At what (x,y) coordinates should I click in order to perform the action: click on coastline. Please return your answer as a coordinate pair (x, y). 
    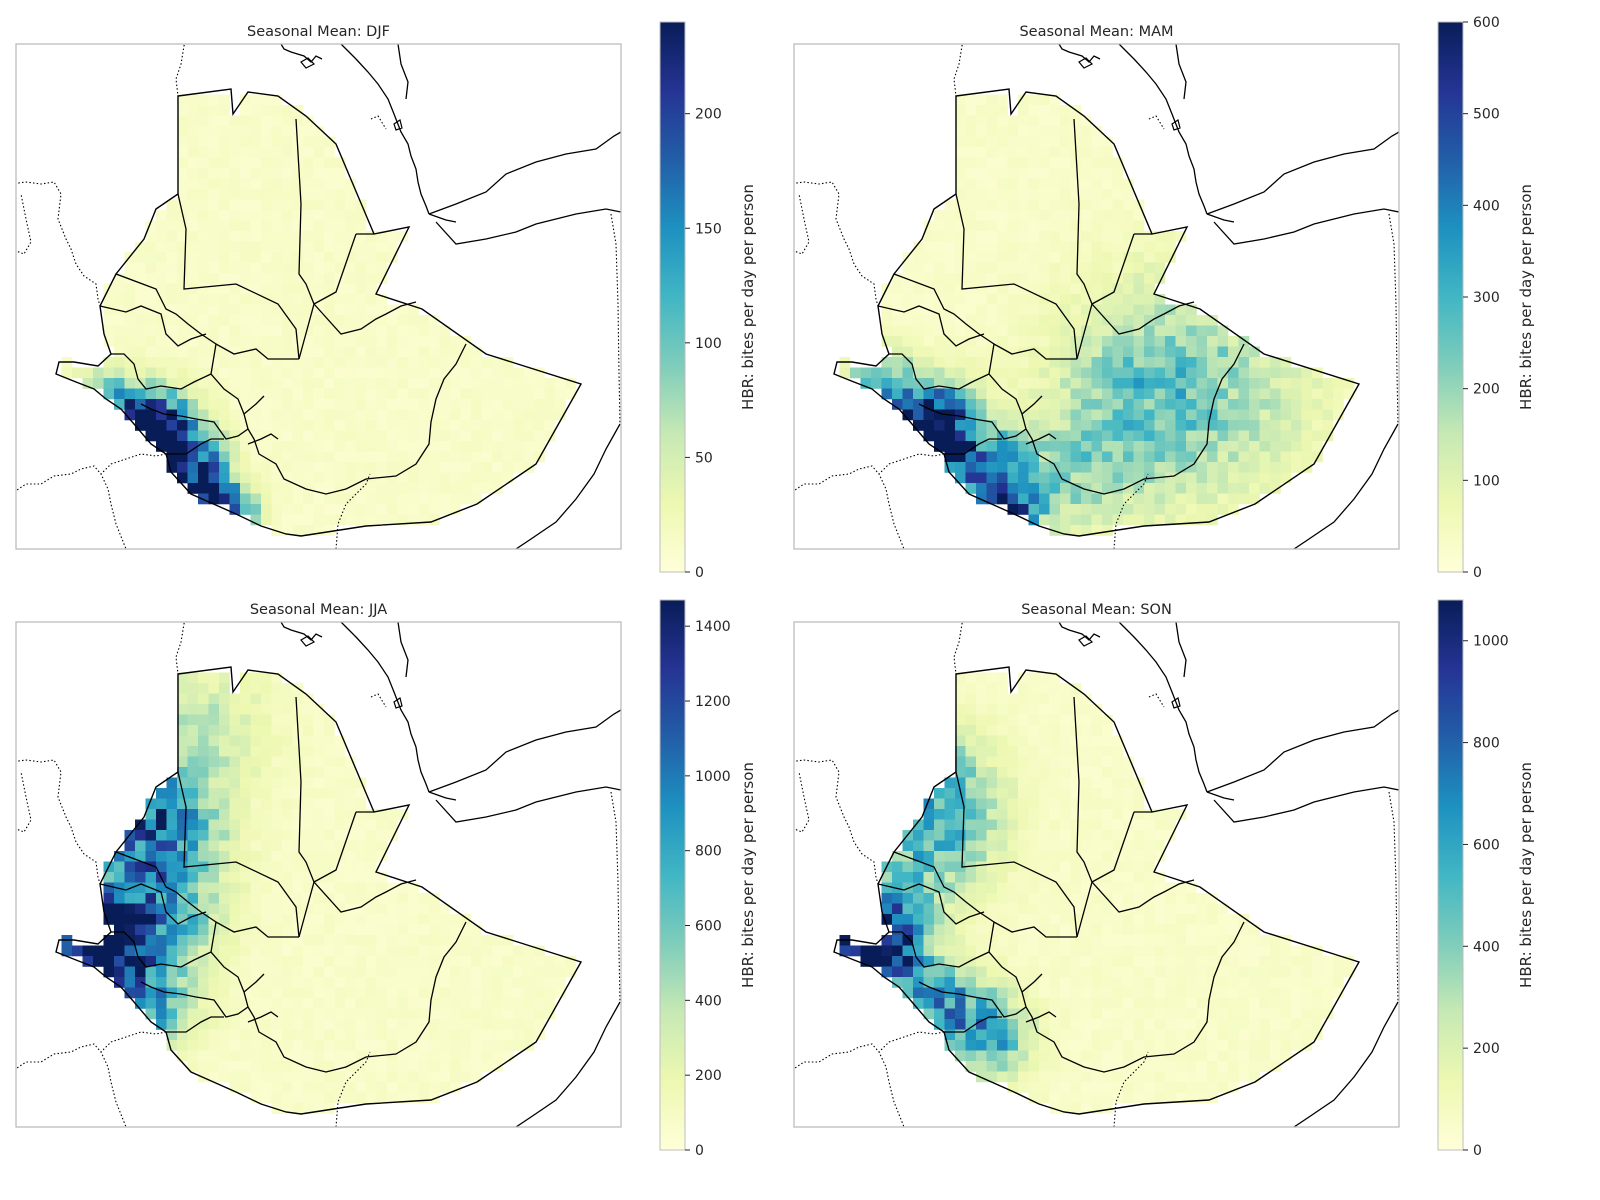
    Looking at the image, I should click on (442, 796).